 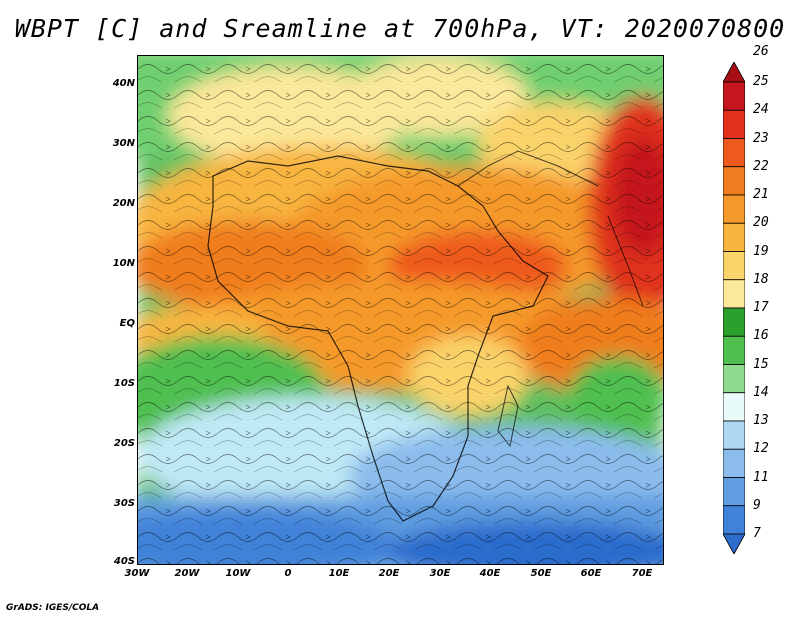 What do you see at coordinates (339, 573) in the screenshot?
I see `lon-label: 10E` at bounding box center [339, 573].